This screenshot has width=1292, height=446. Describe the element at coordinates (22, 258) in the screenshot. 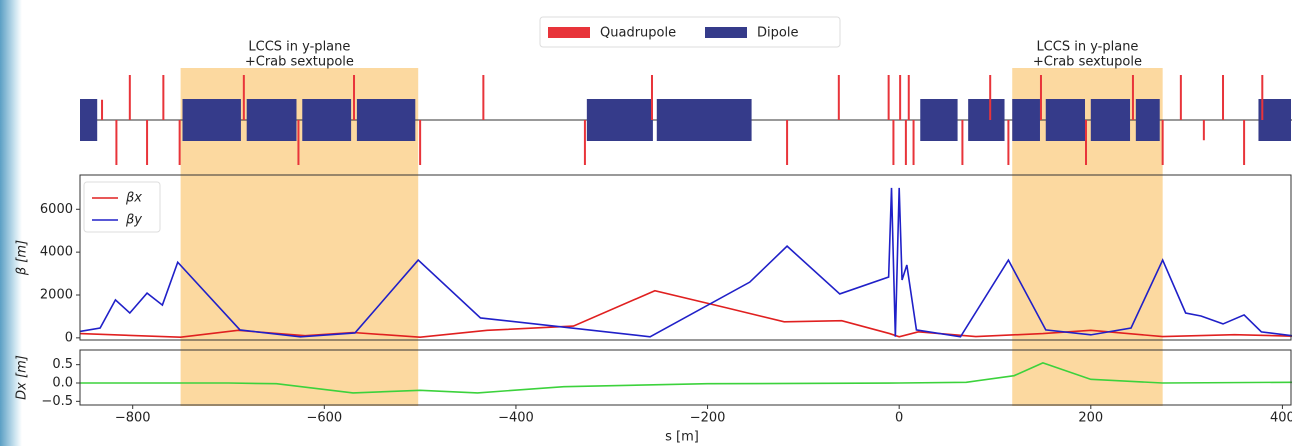

I see `y-axis-label: β [m]` at that location.